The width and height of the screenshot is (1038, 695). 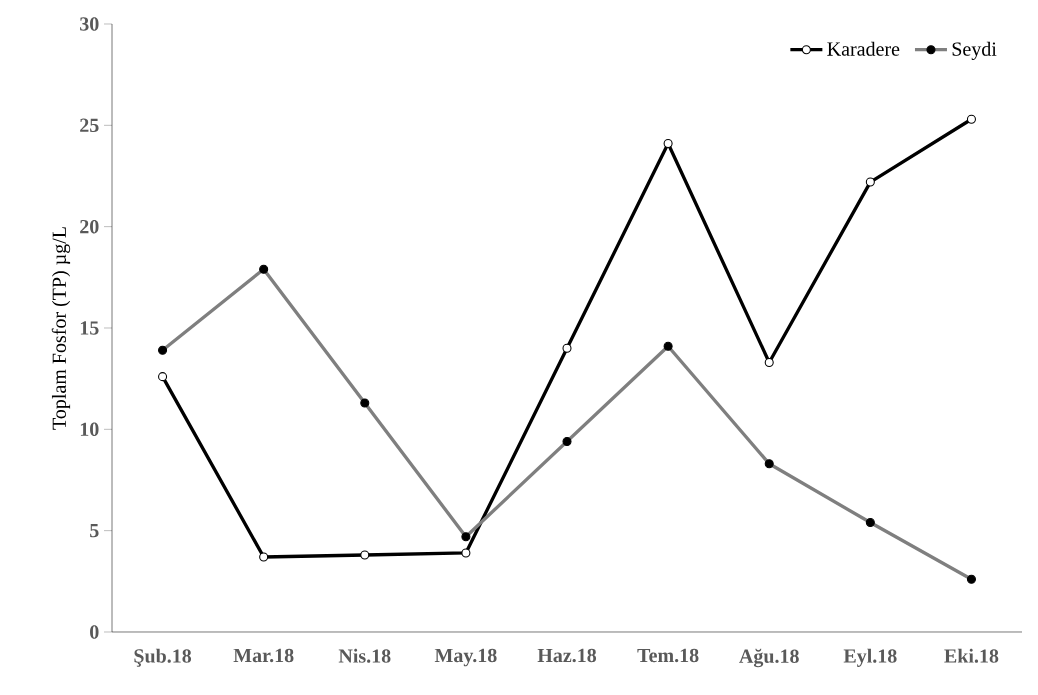 What do you see at coordinates (668, 655) in the screenshot?
I see `x-tick-label: Tem.18` at bounding box center [668, 655].